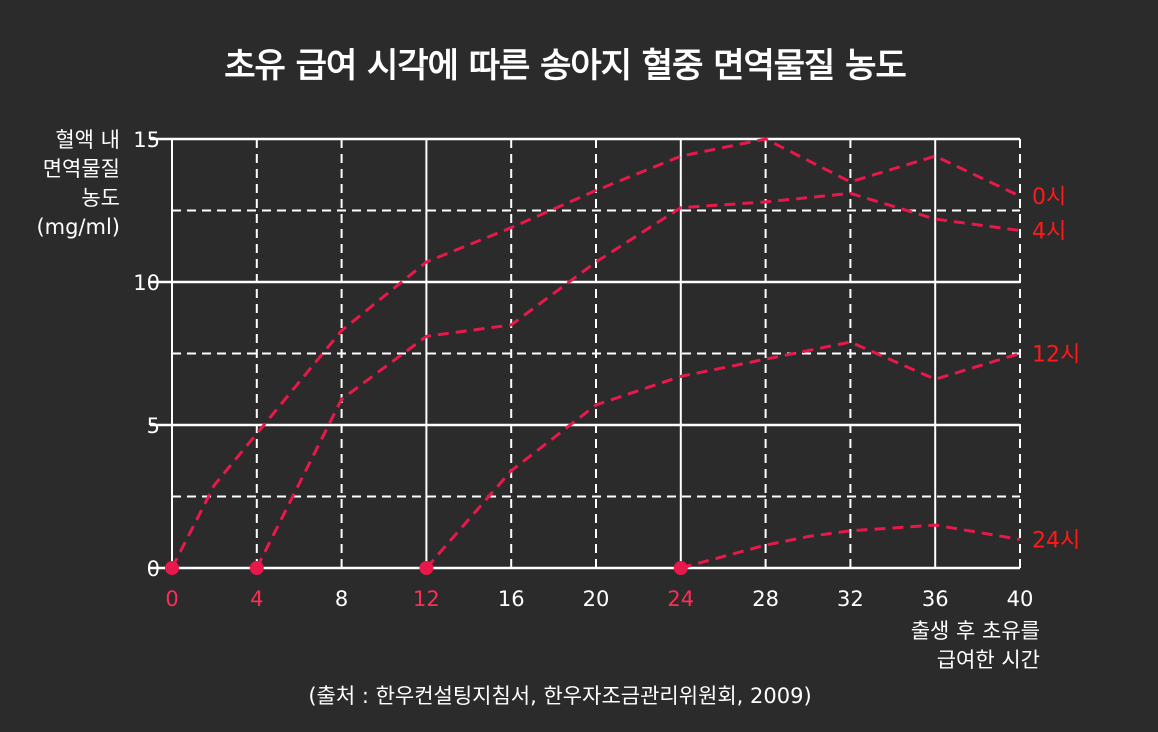 The image size is (1158, 732). I want to click on y-tick-label: 15, so click(146, 140).